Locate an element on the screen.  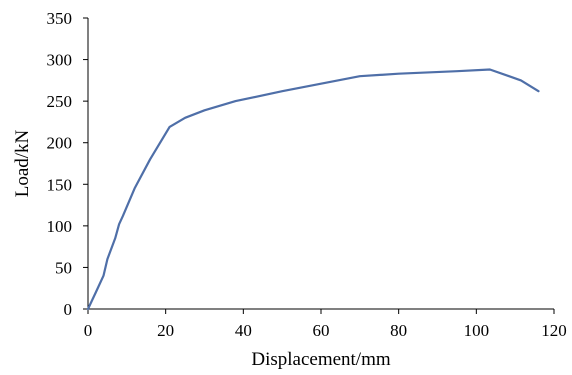
x-tick-label: 80 is located at coordinates (398, 330).